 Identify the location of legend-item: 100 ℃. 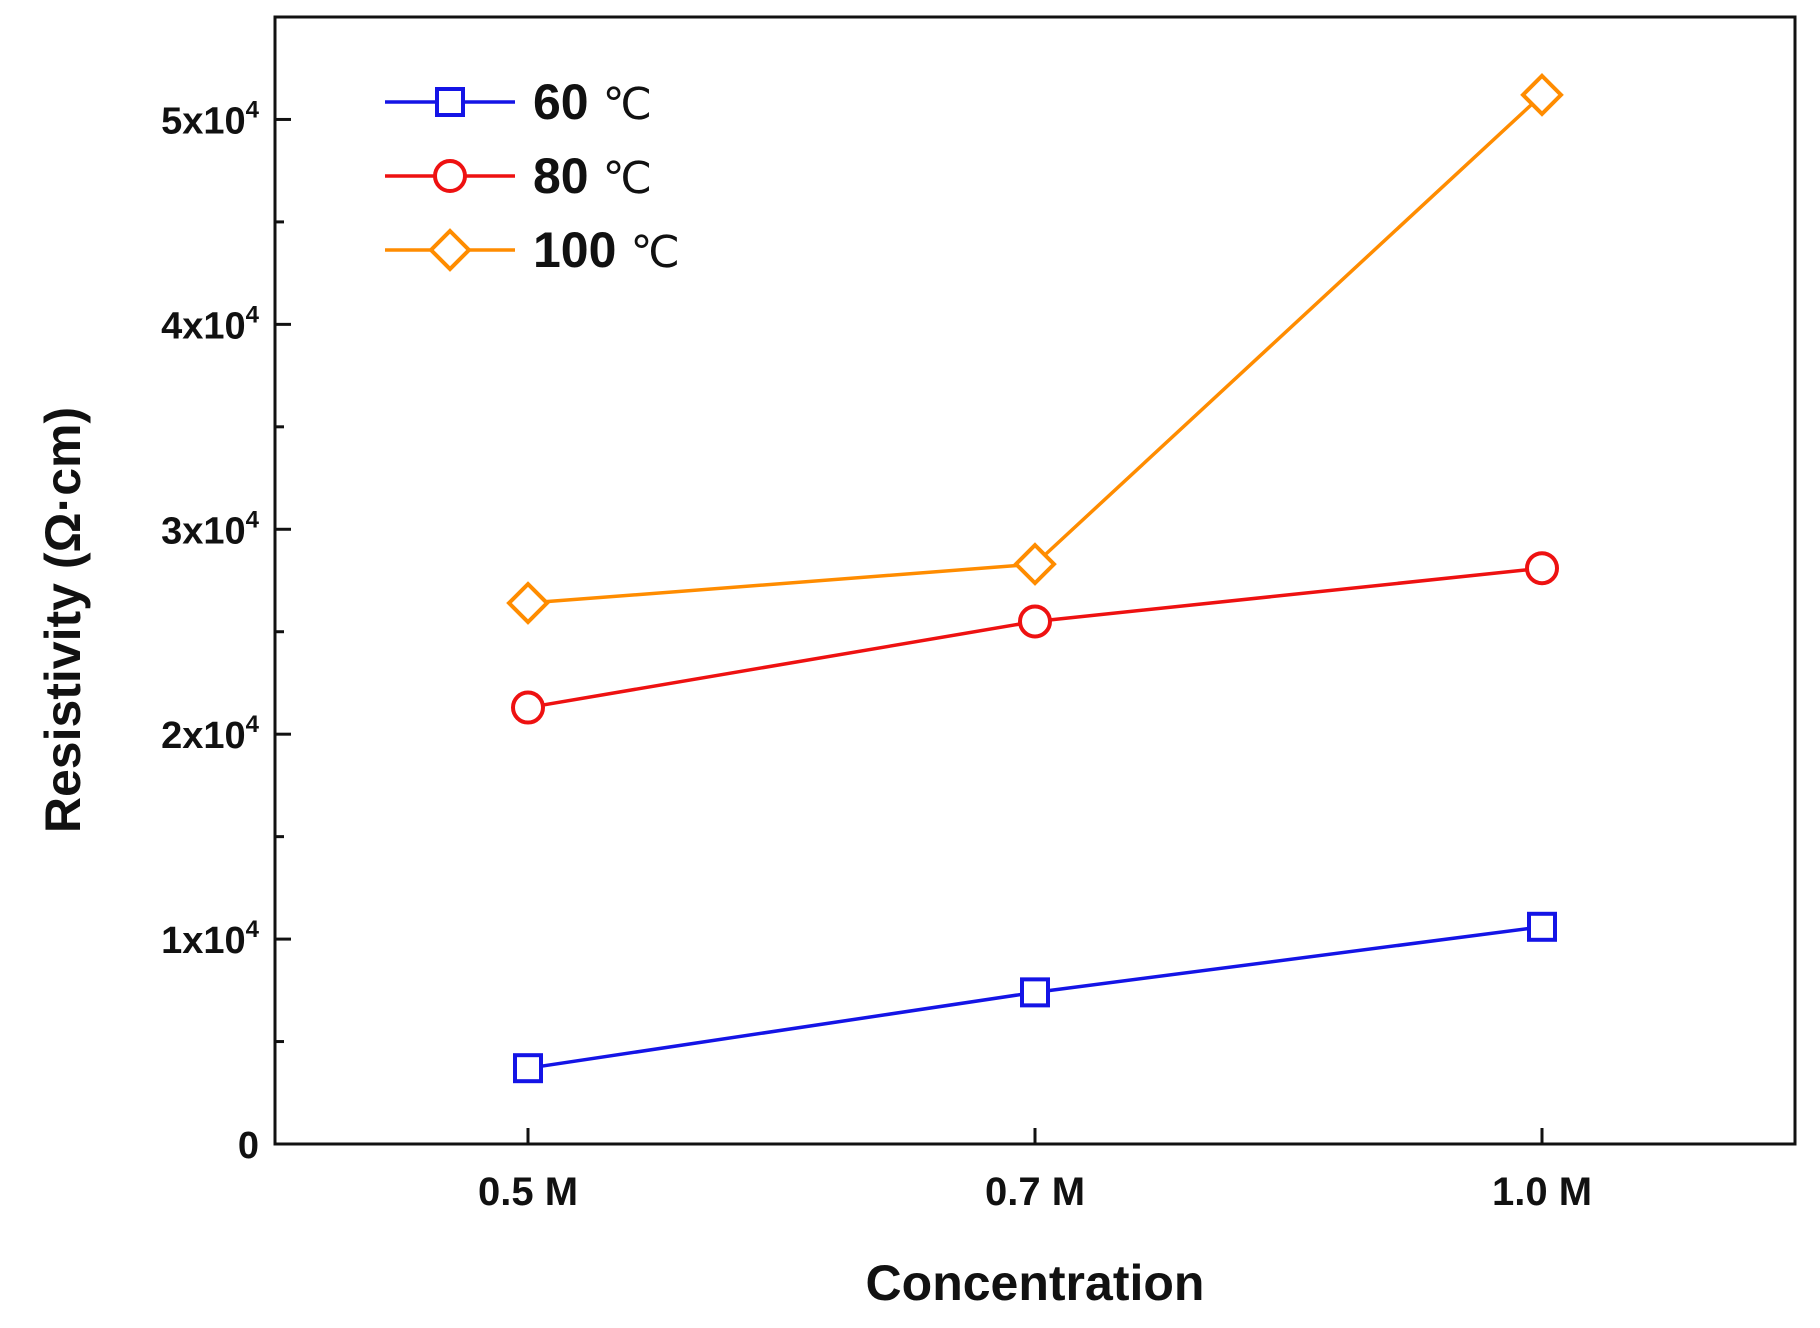
(532, 250).